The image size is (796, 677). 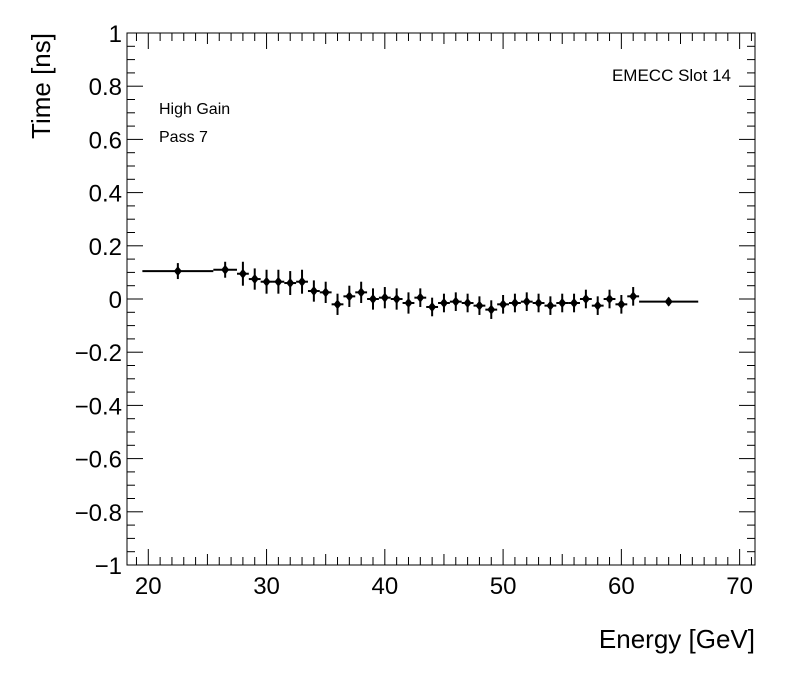 I want to click on annotation-gain: High Gain, so click(x=194, y=109).